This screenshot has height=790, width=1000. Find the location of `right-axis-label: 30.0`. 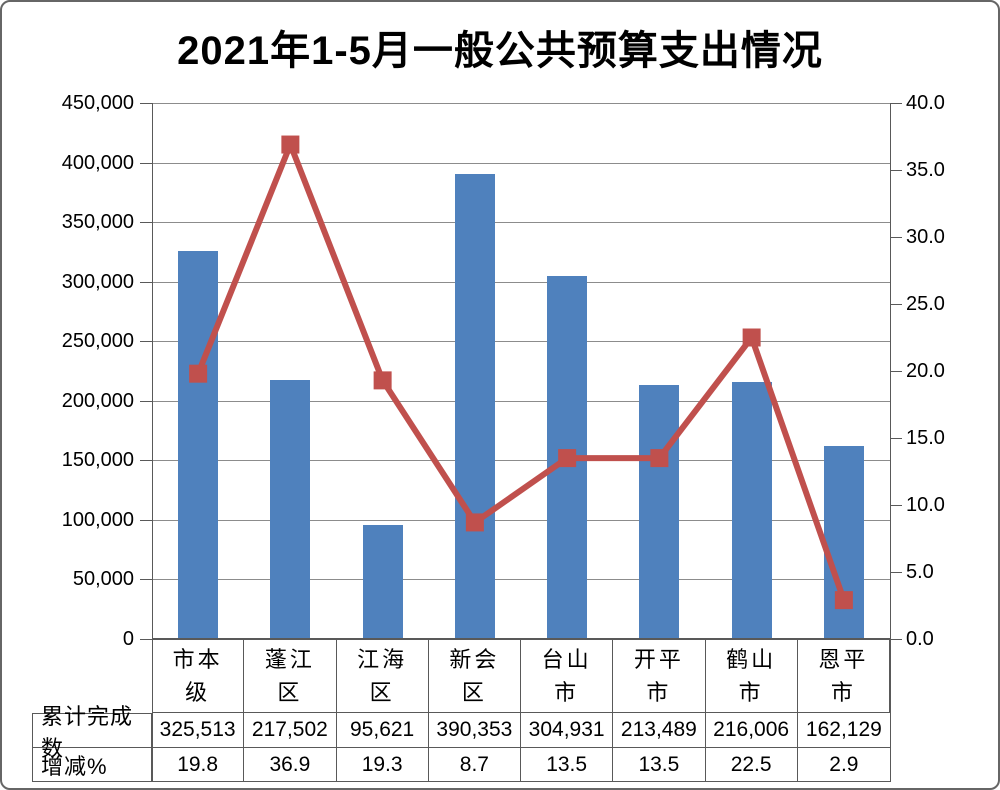

right-axis-label: 30.0 is located at coordinates (925, 237).